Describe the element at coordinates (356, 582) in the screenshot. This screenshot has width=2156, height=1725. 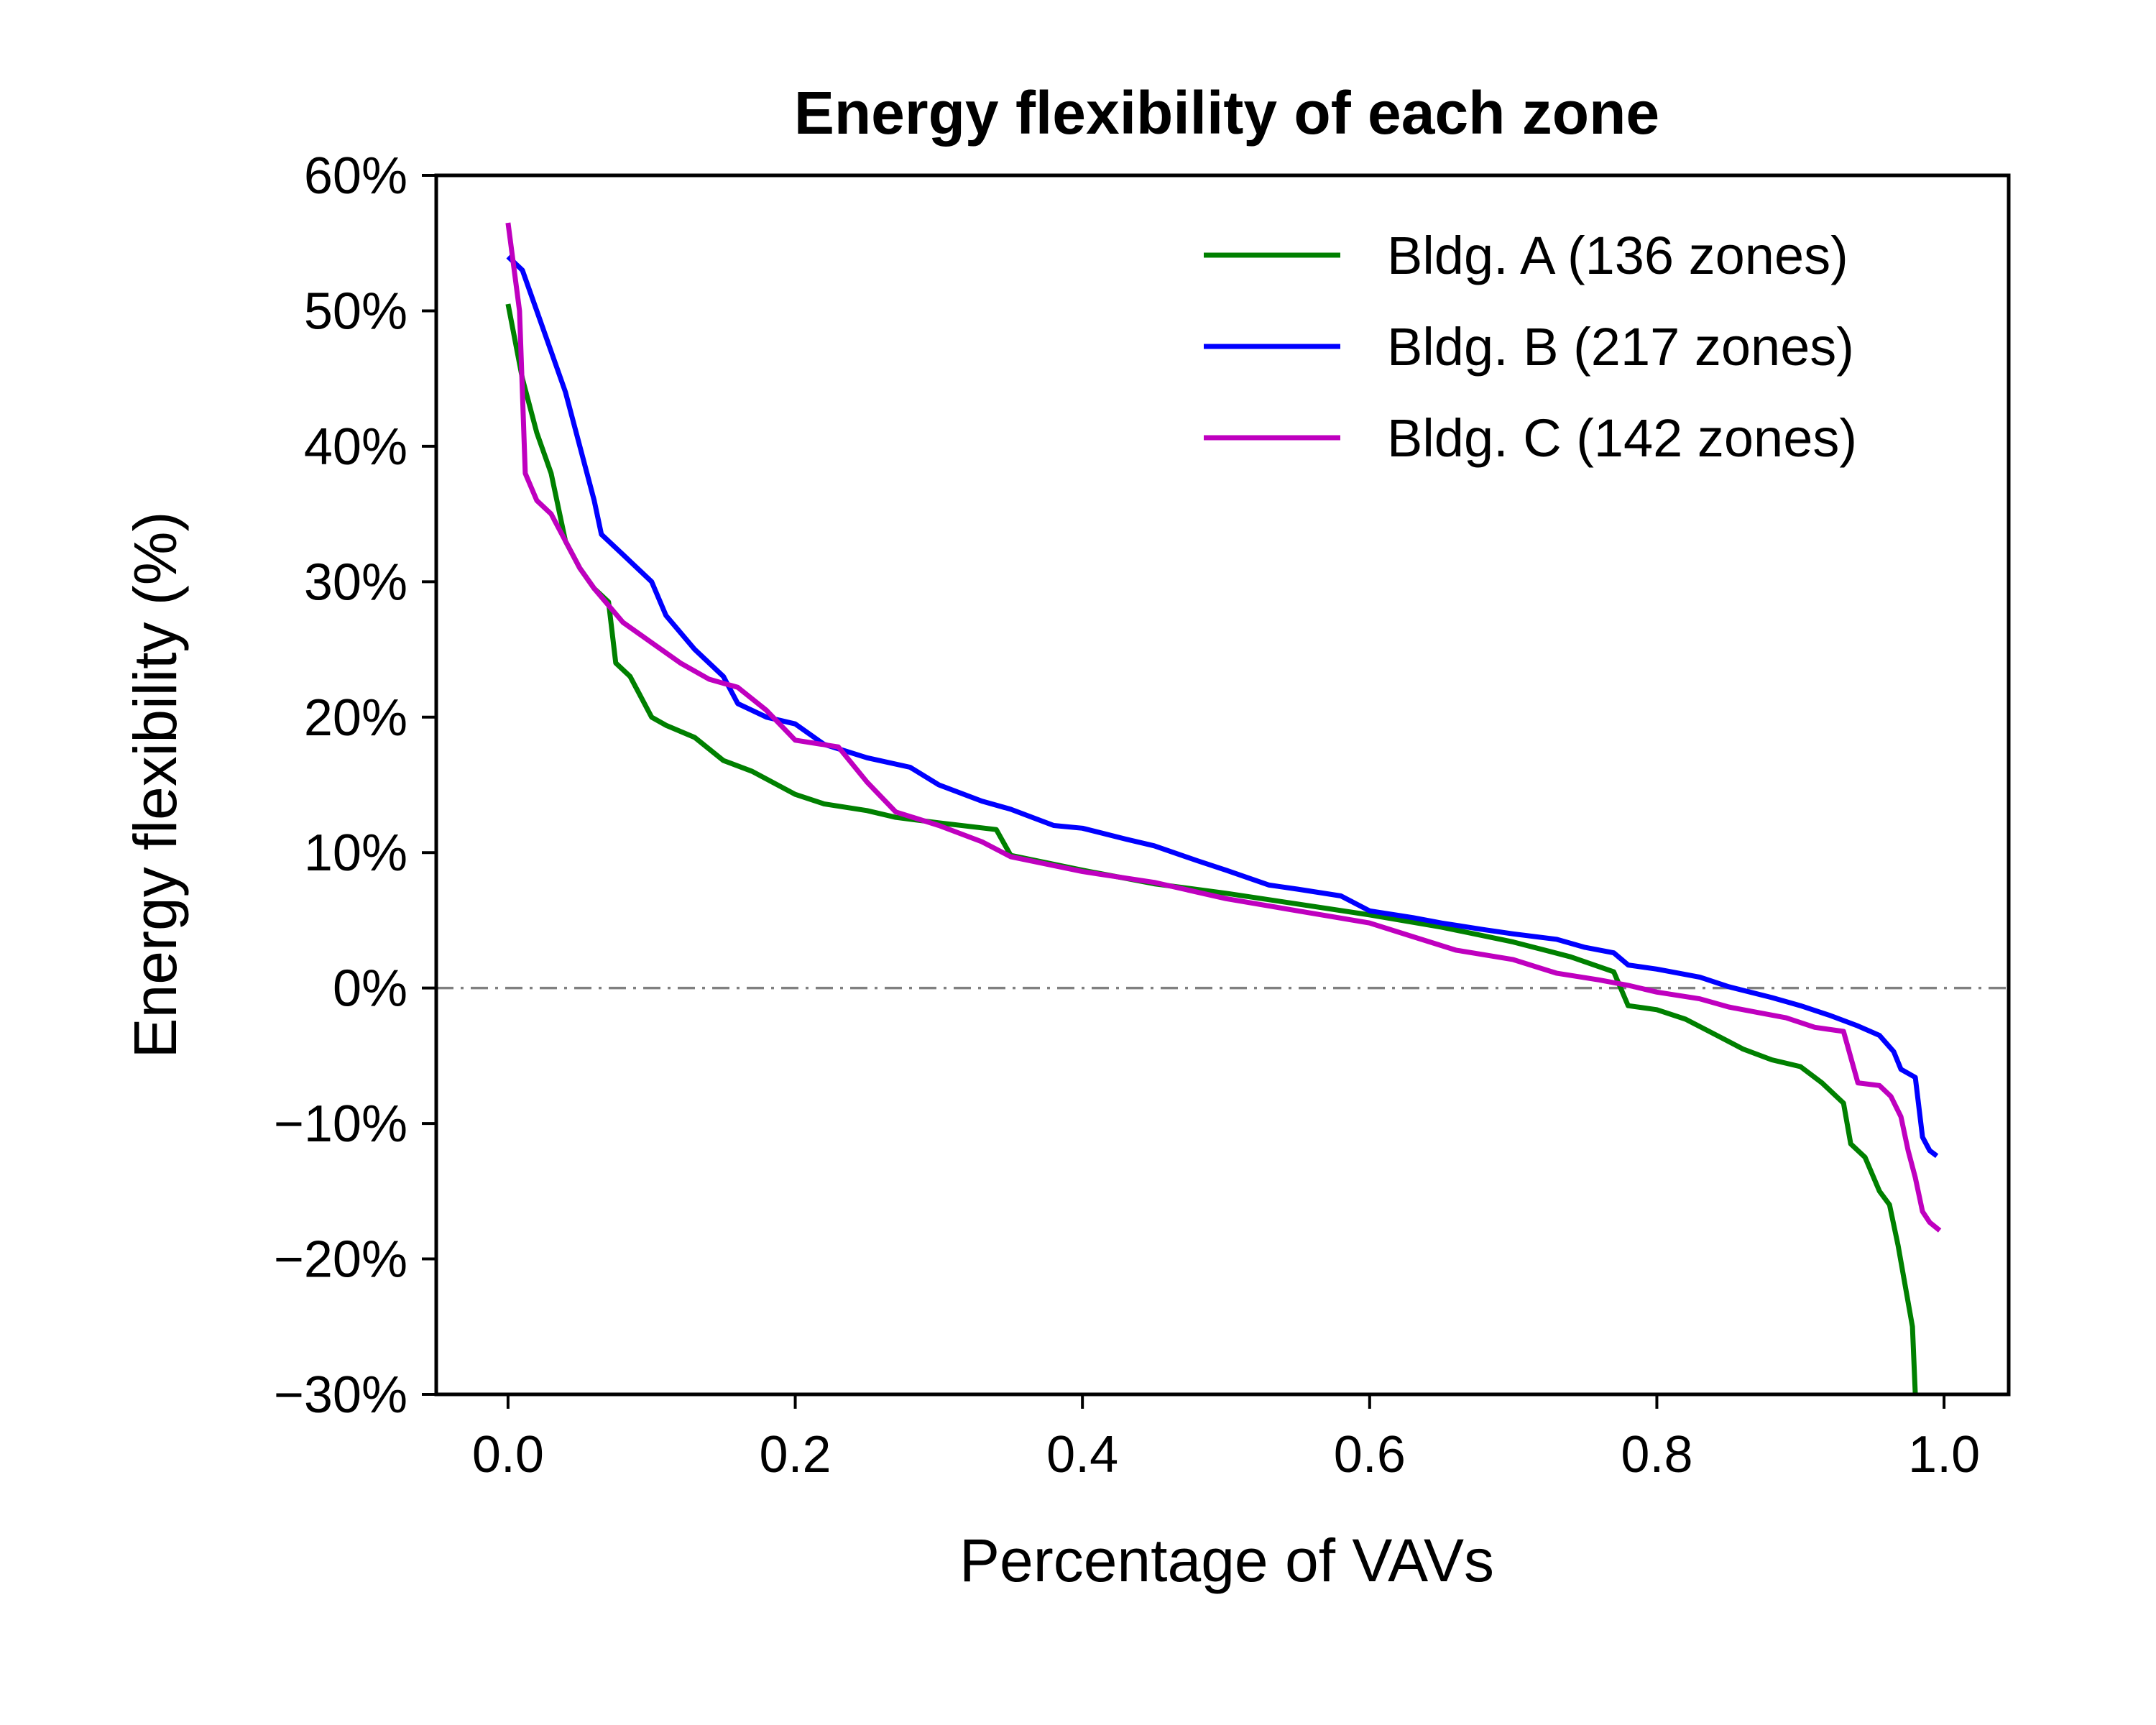
I see `y-tick-label: 30%` at that location.